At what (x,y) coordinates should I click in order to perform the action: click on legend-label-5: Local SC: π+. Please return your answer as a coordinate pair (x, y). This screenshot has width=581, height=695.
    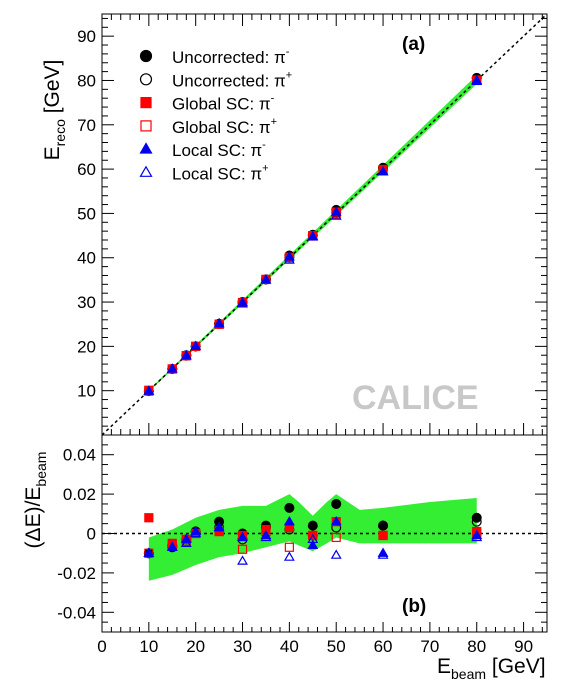
    Looking at the image, I should click on (220, 173).